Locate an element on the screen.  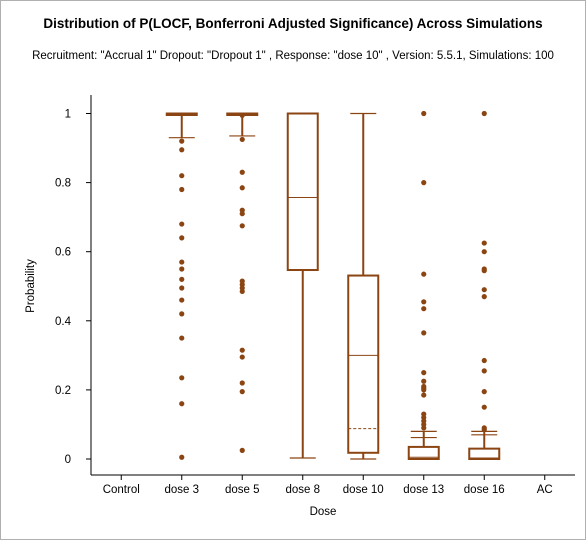
x-tick-label: dose 16 is located at coordinates (484, 490).